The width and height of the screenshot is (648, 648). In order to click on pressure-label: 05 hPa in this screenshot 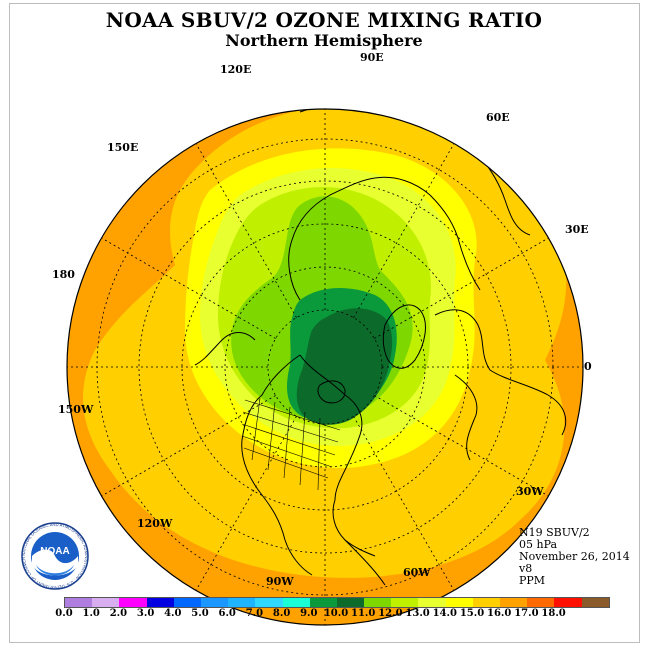, I will do `click(538, 544)`.